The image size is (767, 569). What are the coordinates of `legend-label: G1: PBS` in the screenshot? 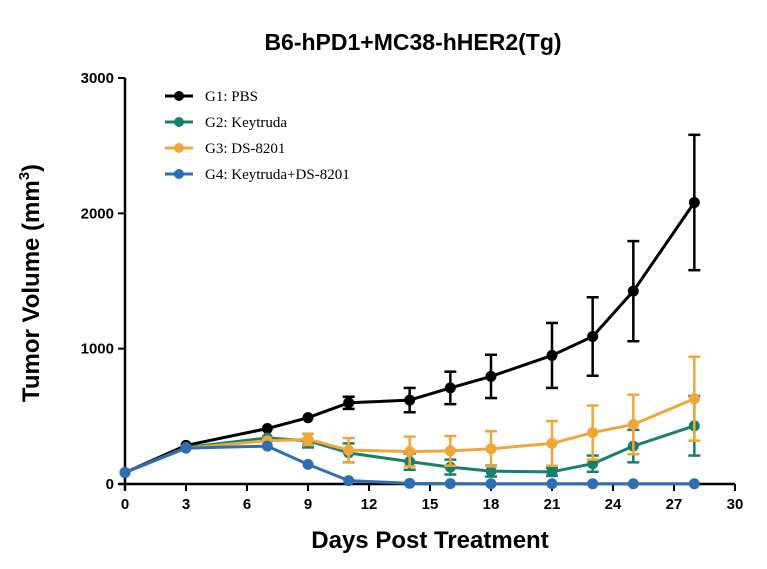 It's located at (231, 97).